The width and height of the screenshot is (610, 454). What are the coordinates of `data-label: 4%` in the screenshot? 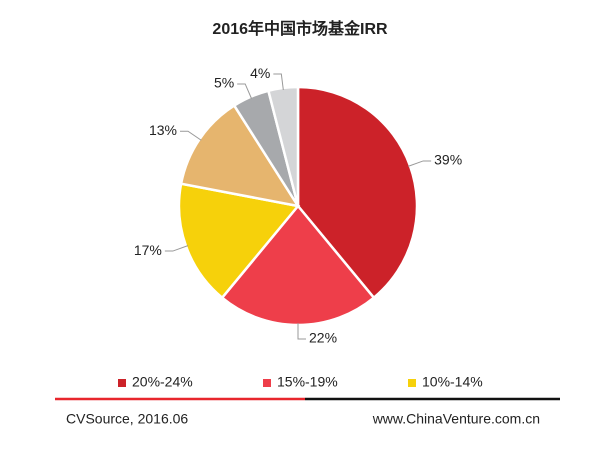 It's located at (260, 73).